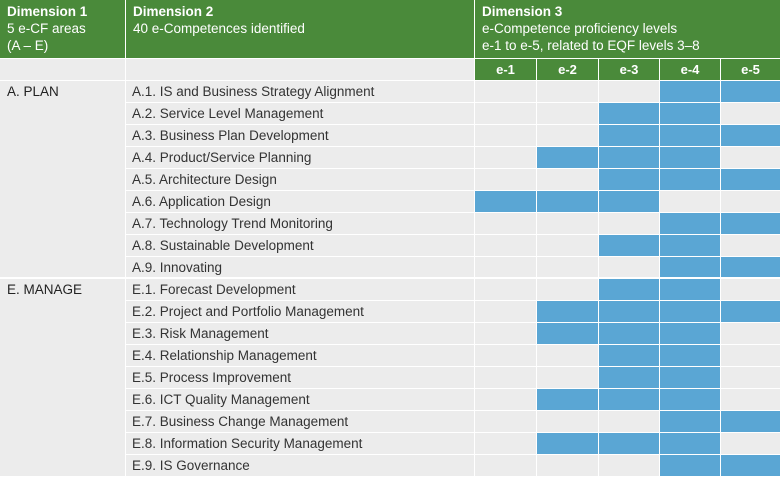  I want to click on competence-name: A.6. Application Design, so click(300, 201).